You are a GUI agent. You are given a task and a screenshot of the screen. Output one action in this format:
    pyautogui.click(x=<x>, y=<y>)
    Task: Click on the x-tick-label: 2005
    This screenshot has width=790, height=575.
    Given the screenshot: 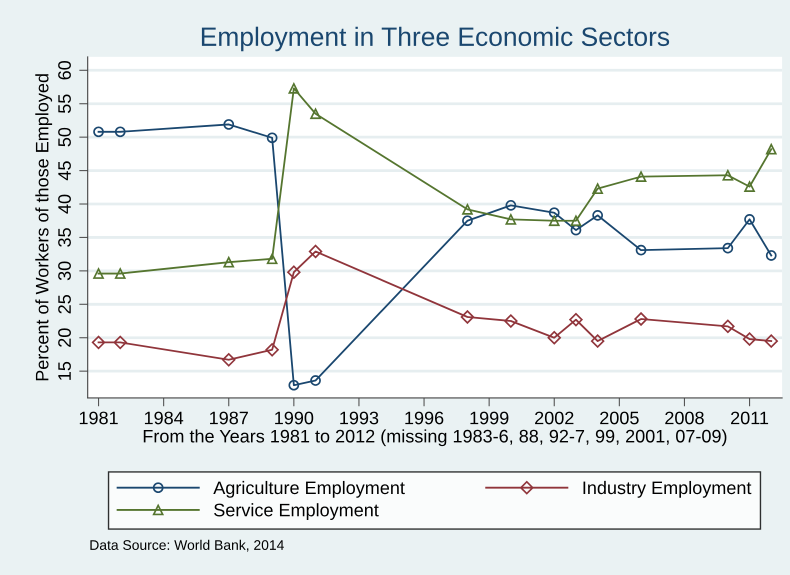 What is the action you would take?
    pyautogui.click(x=619, y=418)
    